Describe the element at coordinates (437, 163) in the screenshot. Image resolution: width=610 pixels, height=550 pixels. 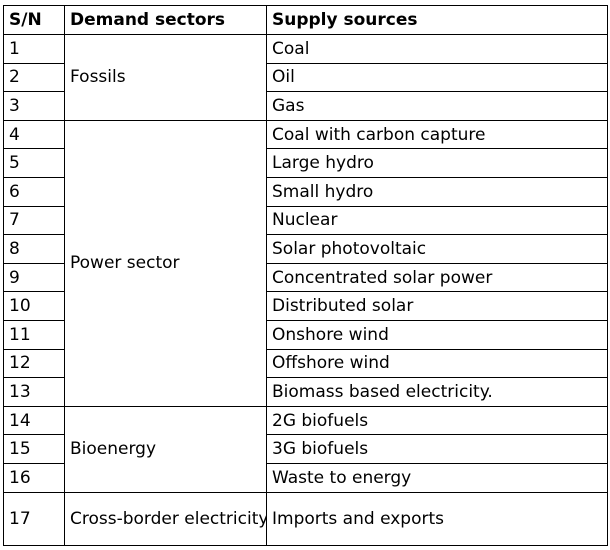
I see `source-cell: Large hydro` at that location.